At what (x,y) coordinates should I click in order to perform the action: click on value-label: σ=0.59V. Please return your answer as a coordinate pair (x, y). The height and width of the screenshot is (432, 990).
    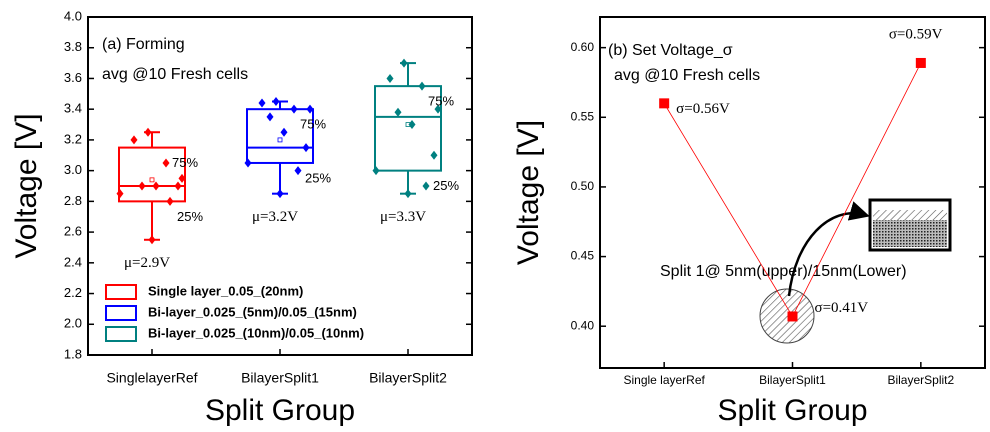
    Looking at the image, I should click on (916, 34).